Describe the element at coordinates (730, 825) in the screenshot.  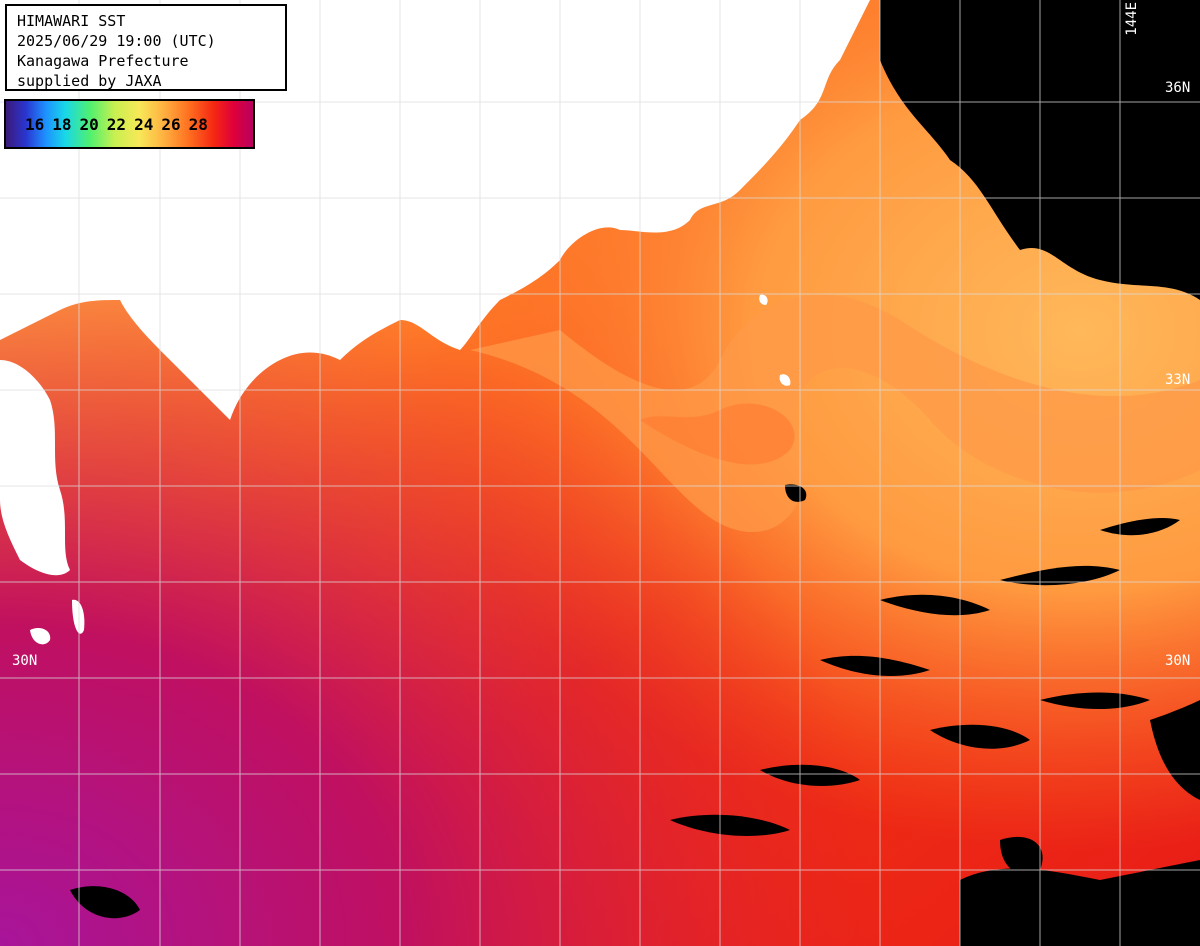
I see `cloud-streak6` at that location.